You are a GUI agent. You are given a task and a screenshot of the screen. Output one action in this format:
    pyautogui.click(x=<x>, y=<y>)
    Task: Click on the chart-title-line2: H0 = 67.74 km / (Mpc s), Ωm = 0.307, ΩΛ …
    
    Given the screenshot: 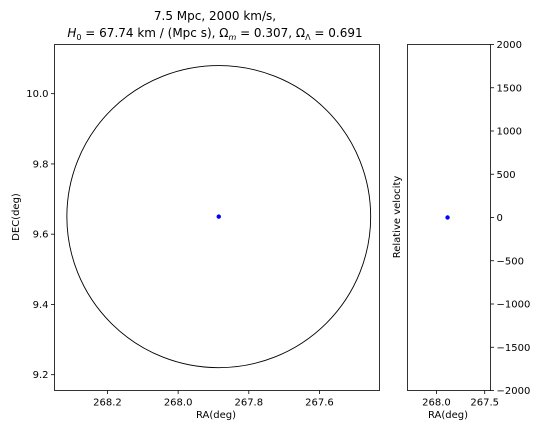 What is the action you would take?
    pyautogui.click(x=214, y=34)
    